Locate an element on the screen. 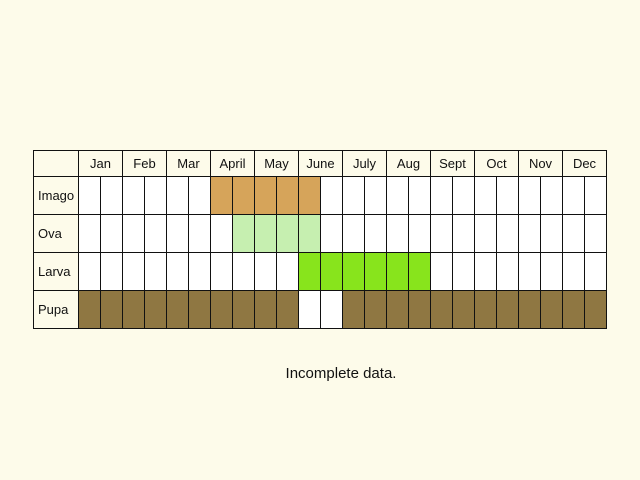 This screenshot has width=640, height=480. month-header-dec: Dec is located at coordinates (584, 163).